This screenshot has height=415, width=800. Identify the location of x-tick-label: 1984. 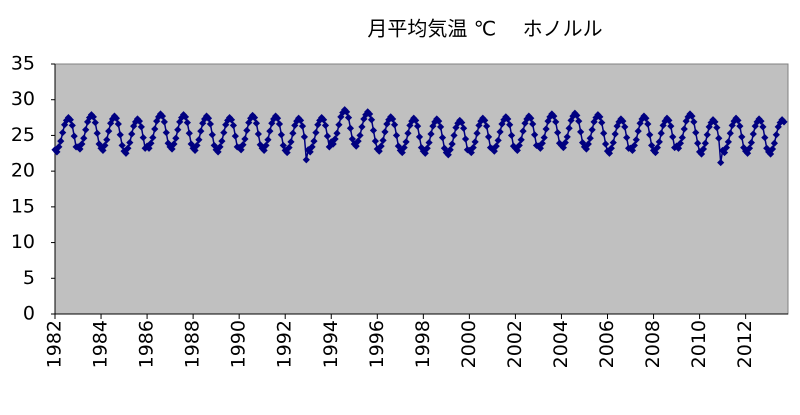
(101, 344).